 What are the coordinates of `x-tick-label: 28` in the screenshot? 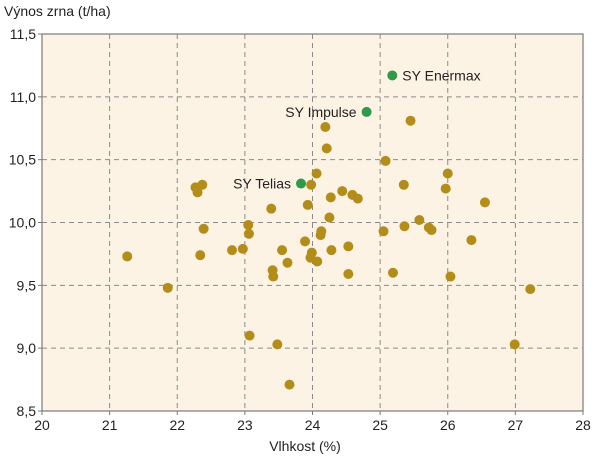 It's located at (583, 425).